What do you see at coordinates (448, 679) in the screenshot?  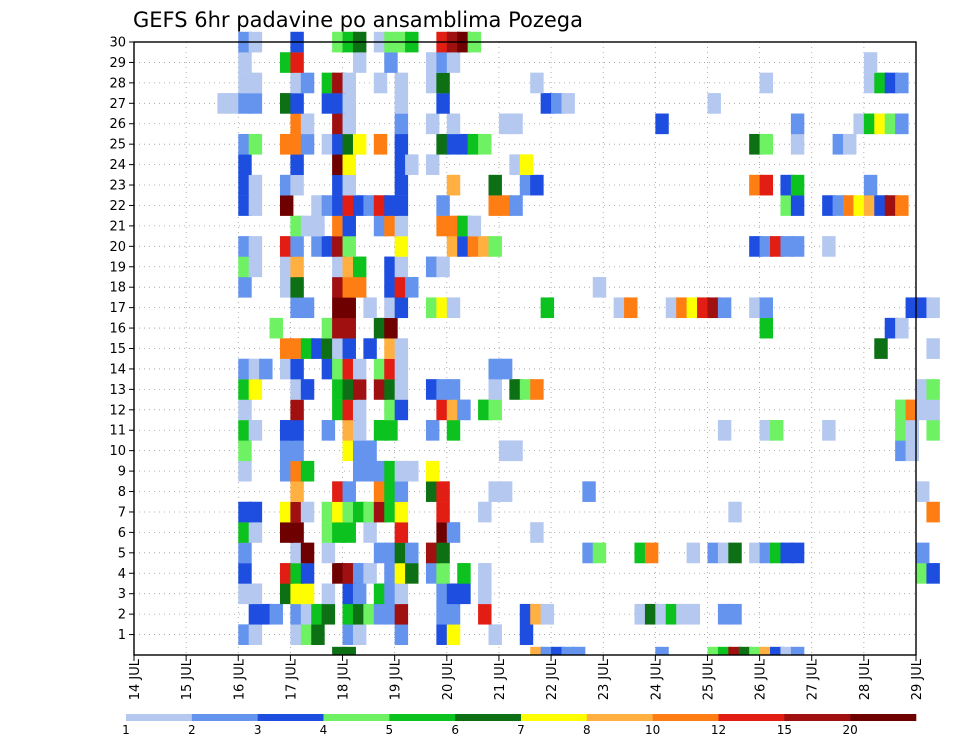 I see `x-tick-label: 20 JUL` at bounding box center [448, 679].